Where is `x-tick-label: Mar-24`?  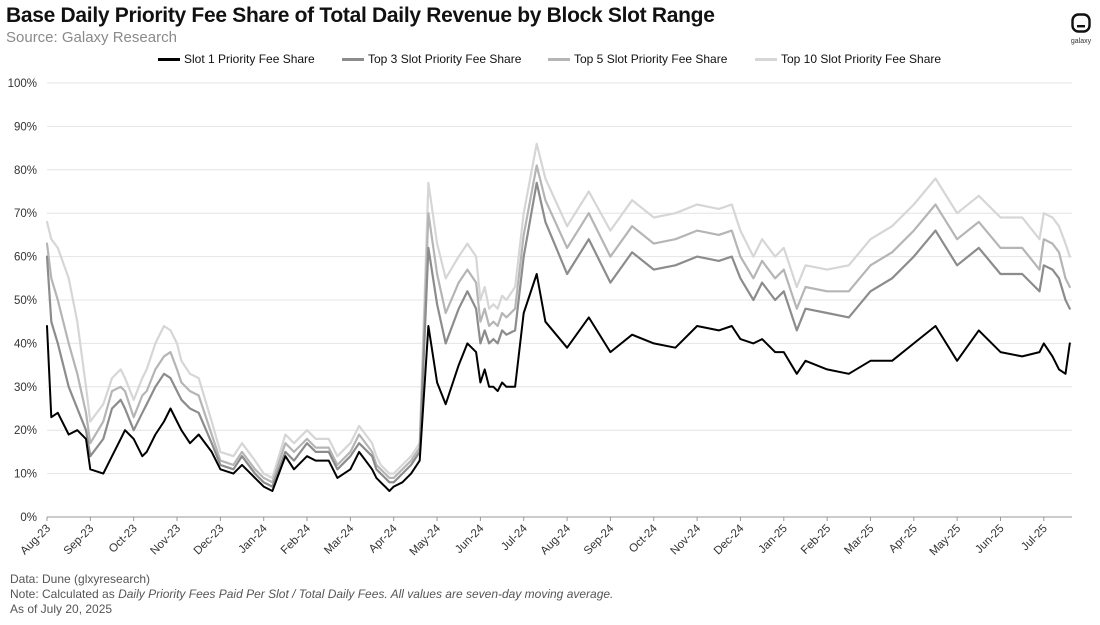 x-tick-label: Mar-24 is located at coordinates (339, 539).